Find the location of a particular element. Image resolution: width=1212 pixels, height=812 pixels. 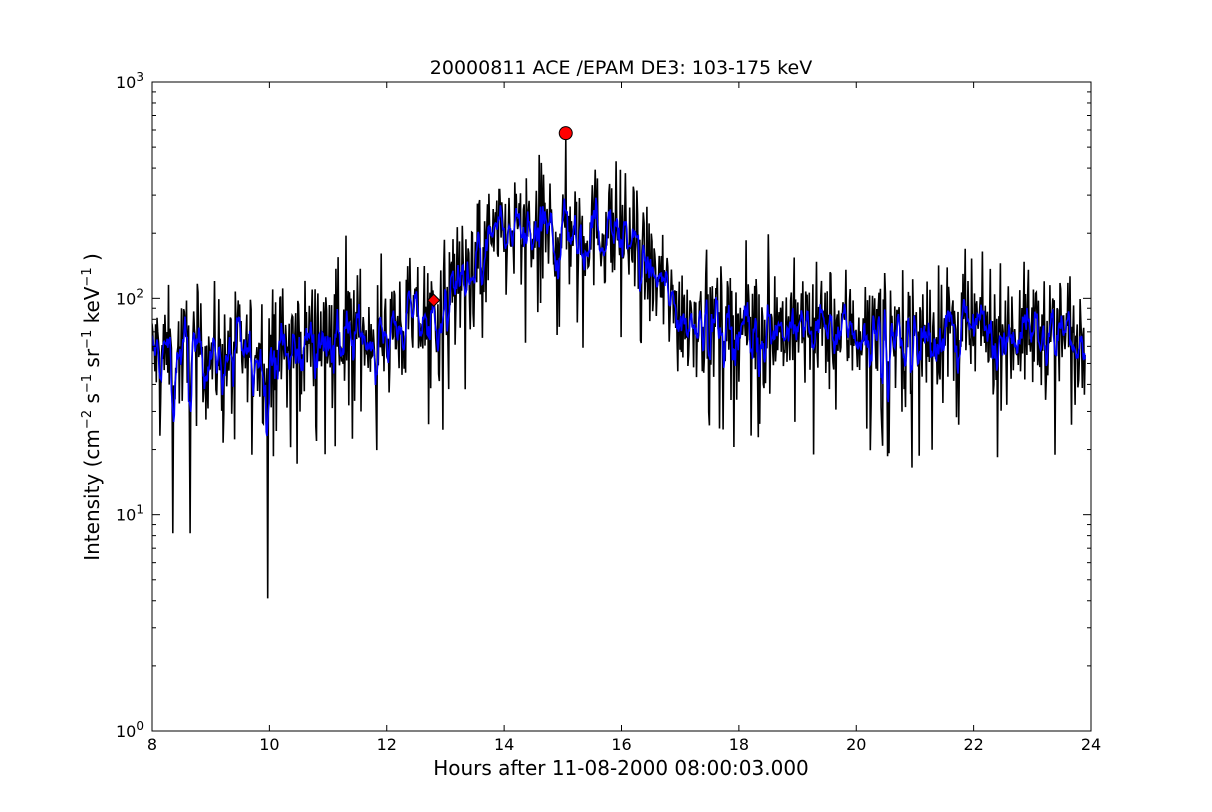

y-tick-label: 10³ is located at coordinates (130, 81).